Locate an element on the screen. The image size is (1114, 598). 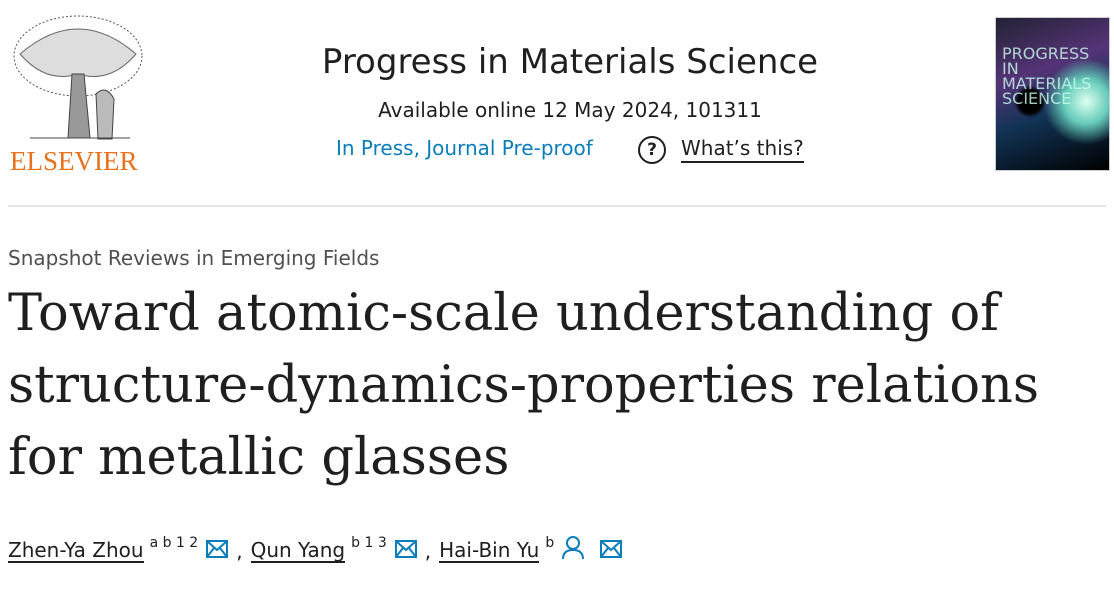
journal-title: Progress in Materials Science is located at coordinates (570, 62).